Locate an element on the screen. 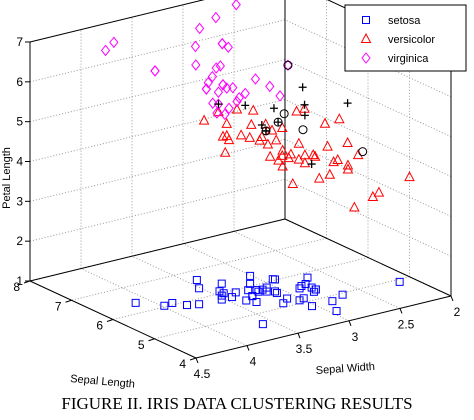  x-tick-label: 3 is located at coordinates (355, 337).